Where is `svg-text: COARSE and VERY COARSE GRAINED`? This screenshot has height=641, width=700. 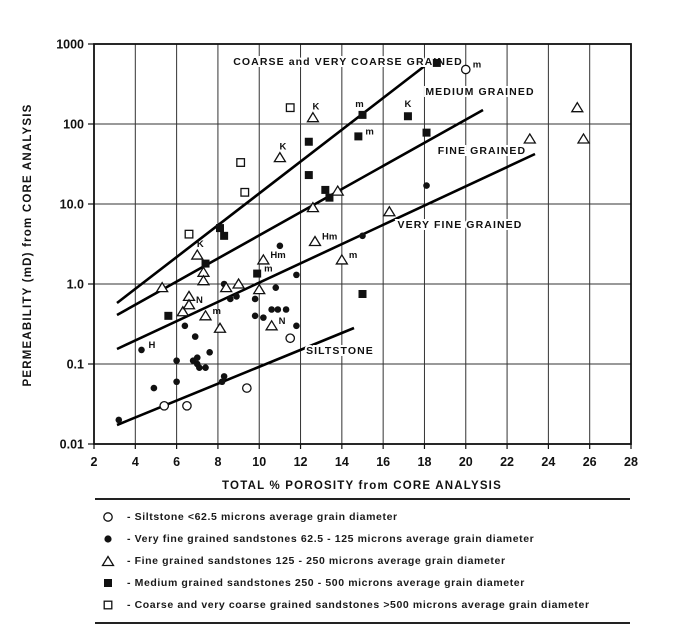
svg-text: COARSE and VERY COARSE GRAINED is located at coordinates (348, 62).